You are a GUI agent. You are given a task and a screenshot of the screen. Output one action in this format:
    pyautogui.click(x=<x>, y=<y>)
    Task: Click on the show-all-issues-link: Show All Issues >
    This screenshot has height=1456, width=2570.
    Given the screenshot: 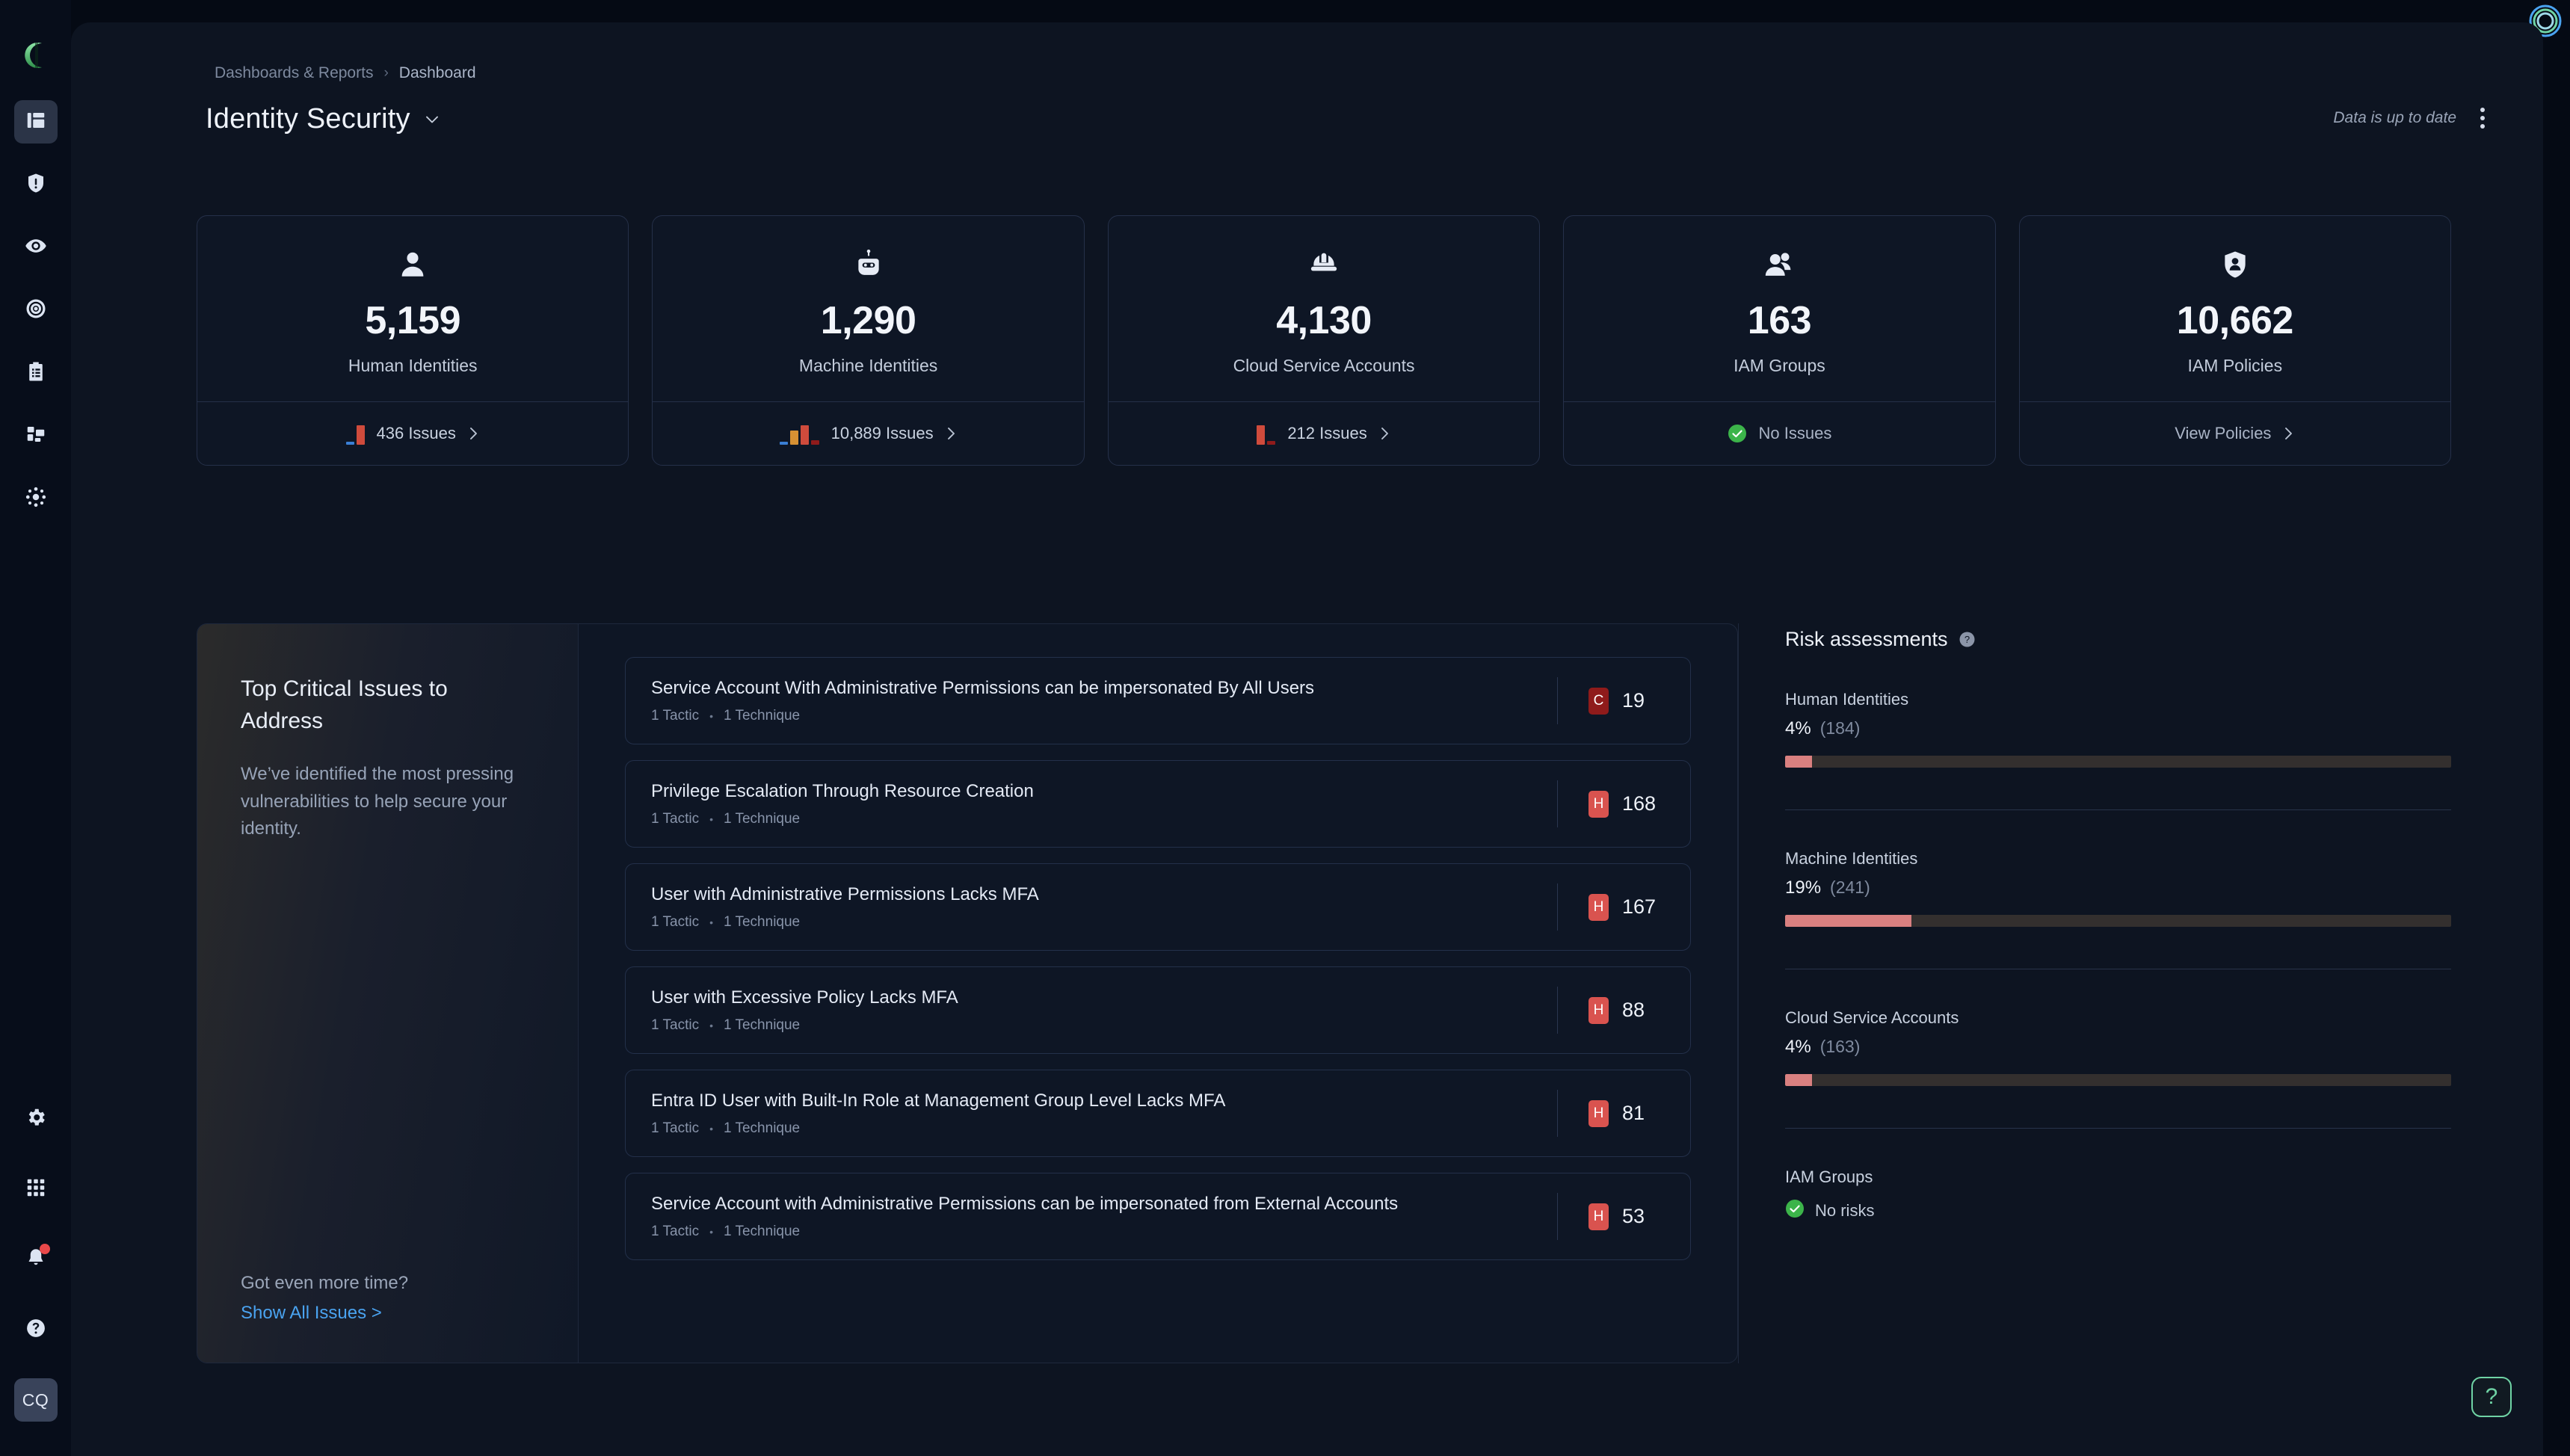 What is the action you would take?
    pyautogui.click(x=311, y=1313)
    